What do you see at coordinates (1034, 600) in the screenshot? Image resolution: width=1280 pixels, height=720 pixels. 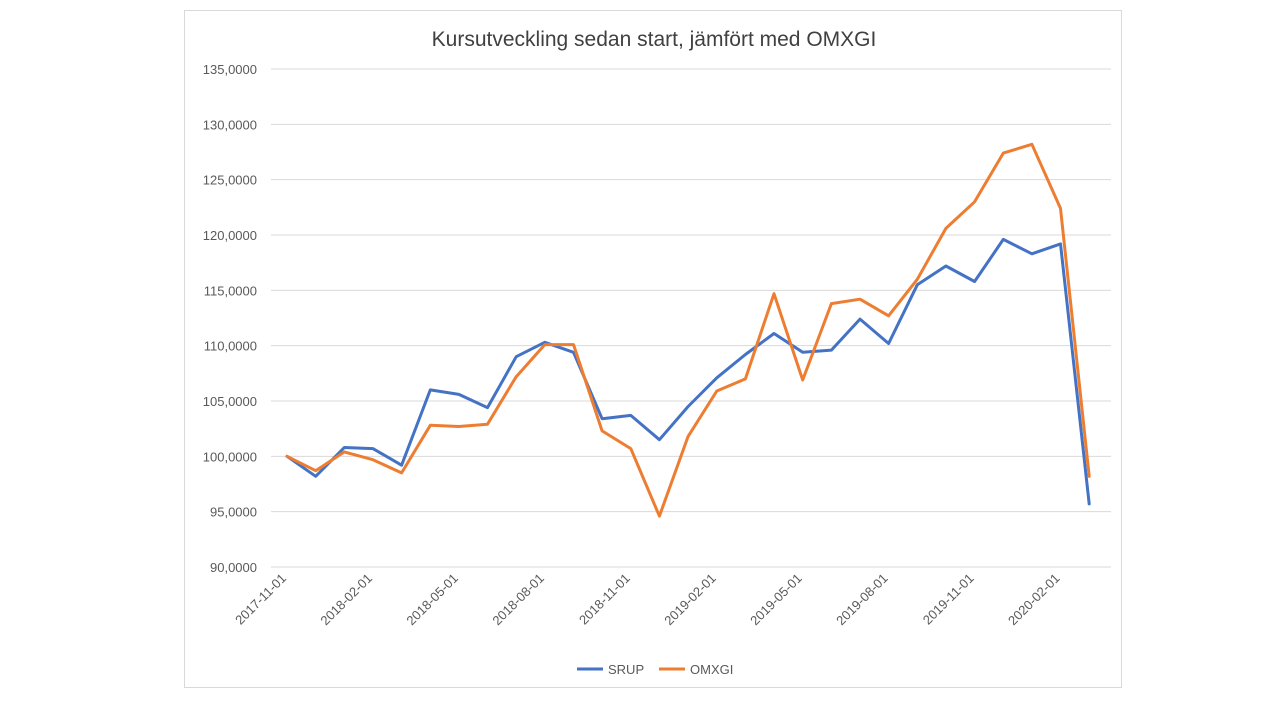 I see `x-tick-label: 2020-02-01` at bounding box center [1034, 600].